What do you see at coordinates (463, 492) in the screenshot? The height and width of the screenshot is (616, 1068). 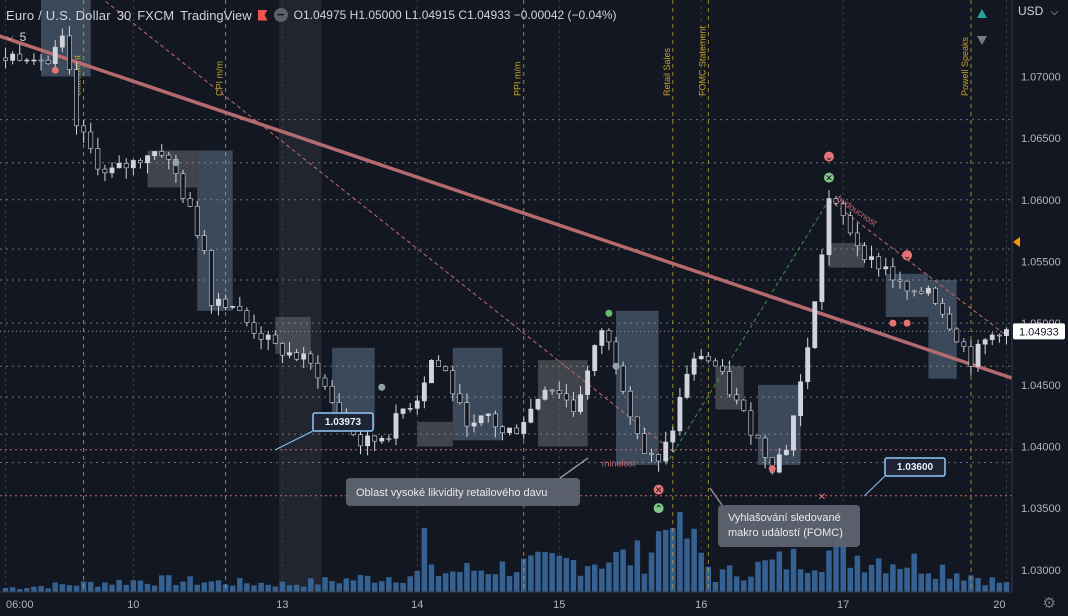 I see `liquidity-callout-box` at bounding box center [463, 492].